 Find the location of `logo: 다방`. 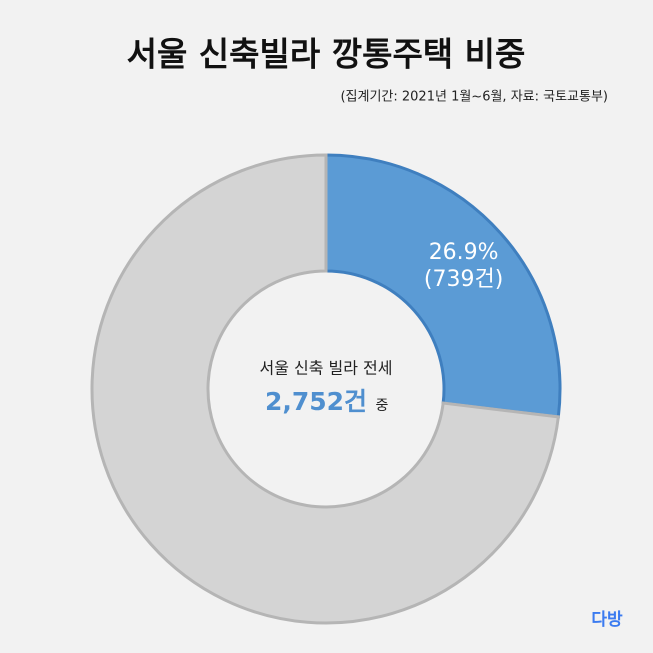

logo: 다방 is located at coordinates (607, 620).